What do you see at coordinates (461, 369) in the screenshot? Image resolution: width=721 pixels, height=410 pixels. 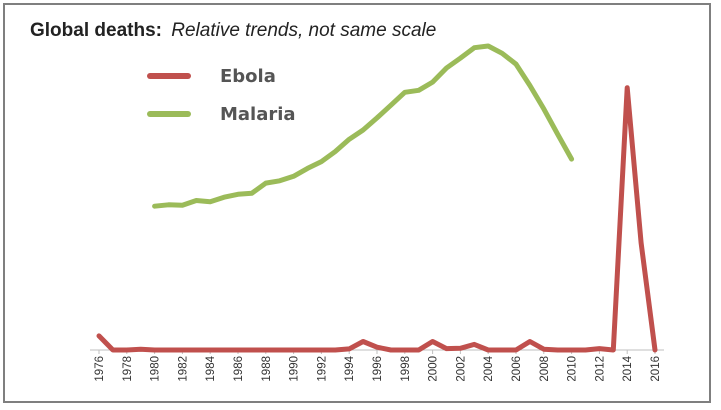 I see `x-tick-label: 2002` at bounding box center [461, 369].